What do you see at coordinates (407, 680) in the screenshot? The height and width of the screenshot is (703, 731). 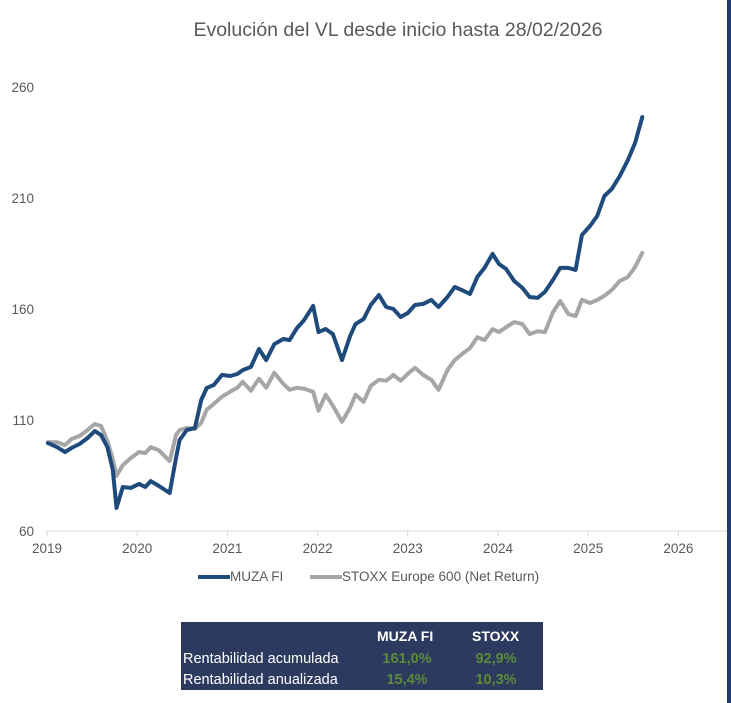 I see `value-muza-annualized: 15,4%` at bounding box center [407, 680].